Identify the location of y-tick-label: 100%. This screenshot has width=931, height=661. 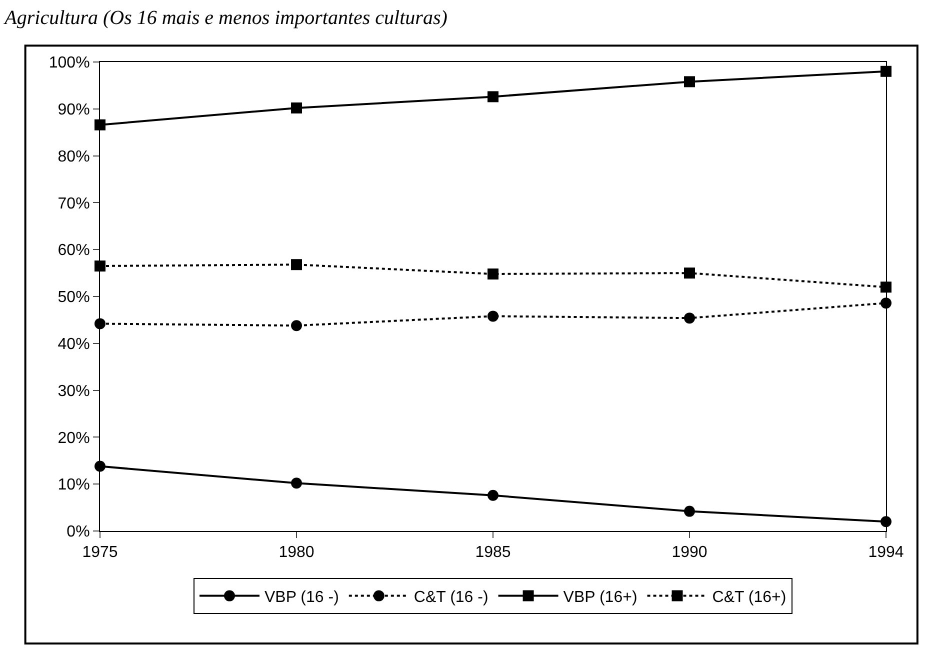
(69, 63).